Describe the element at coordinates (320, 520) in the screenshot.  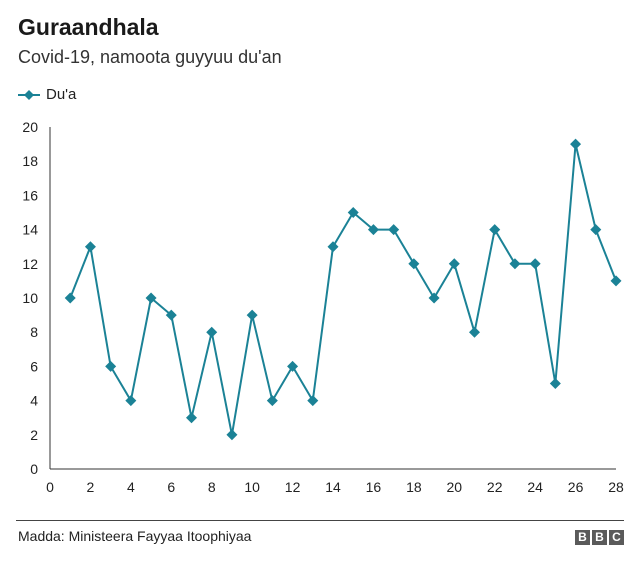
I see `footer-divider` at that location.